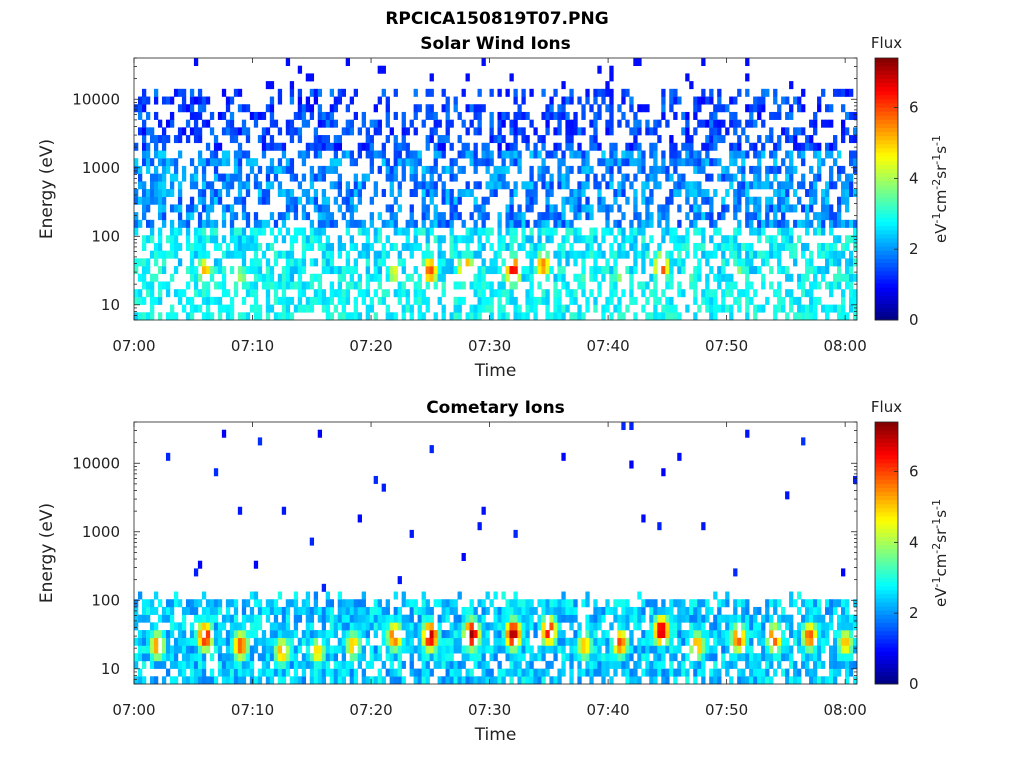  I want to click on x-tick-label: 07:40, so click(607, 346).